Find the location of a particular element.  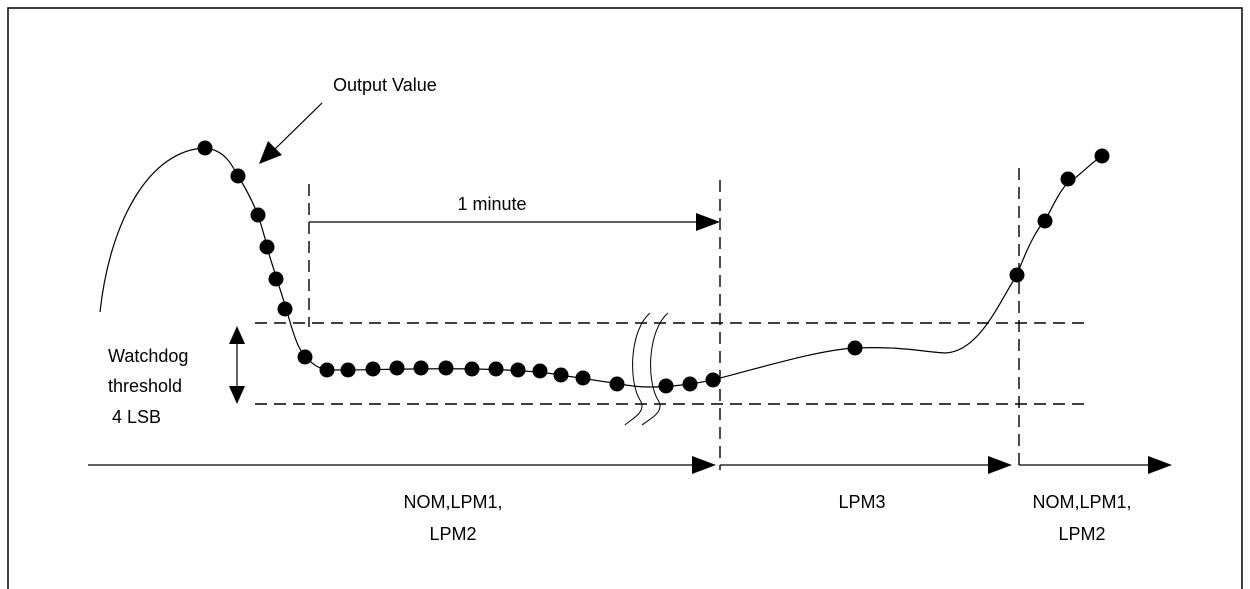

phase2-label: LPM3 is located at coordinates (861, 502).